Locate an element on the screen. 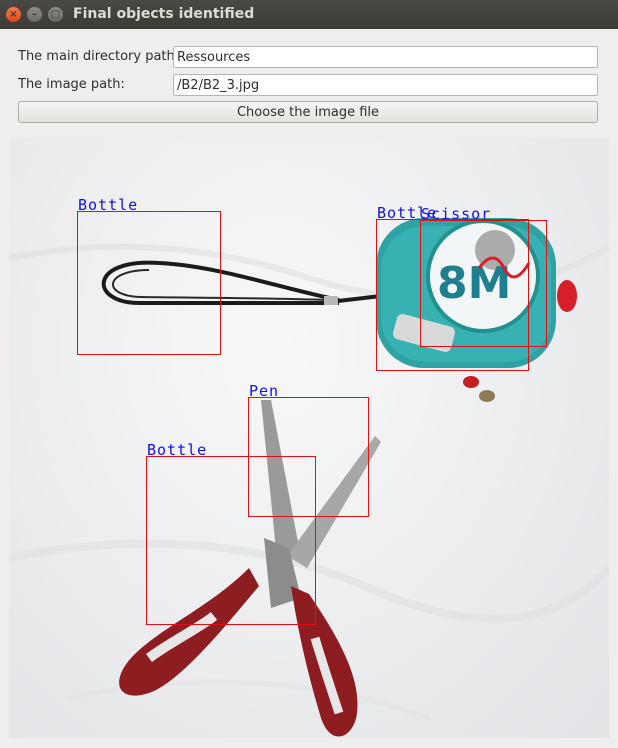 This screenshot has width=618, height=748. window-title: Final objects identified is located at coordinates (164, 14).